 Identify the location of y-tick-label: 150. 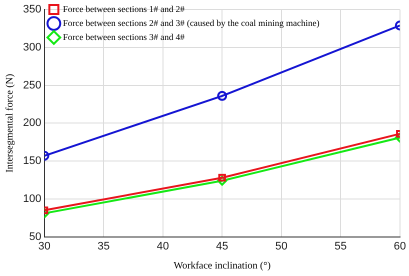
(32, 161).